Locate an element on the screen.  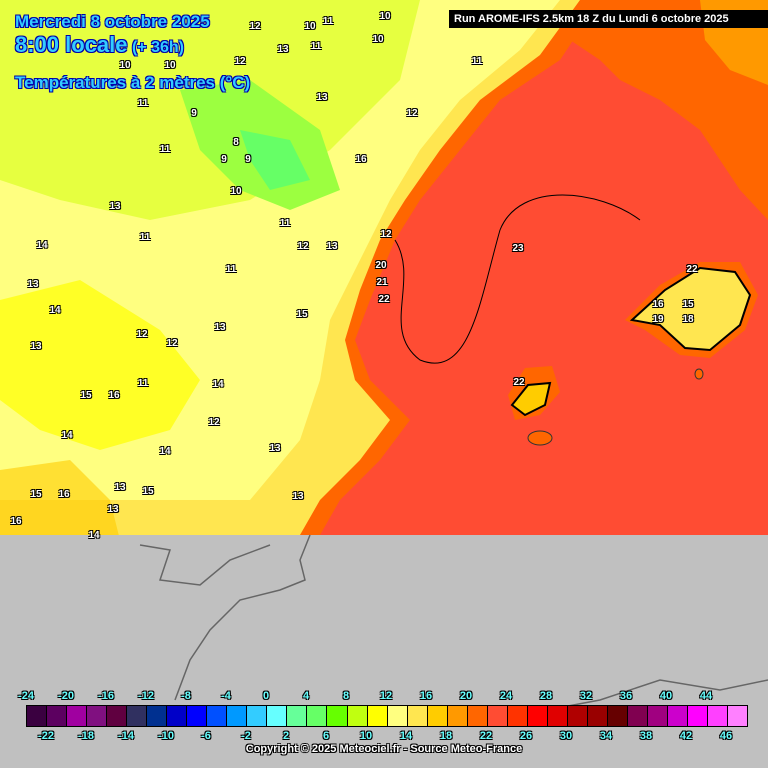
south-land-patch is located at coordinates (60, 504).